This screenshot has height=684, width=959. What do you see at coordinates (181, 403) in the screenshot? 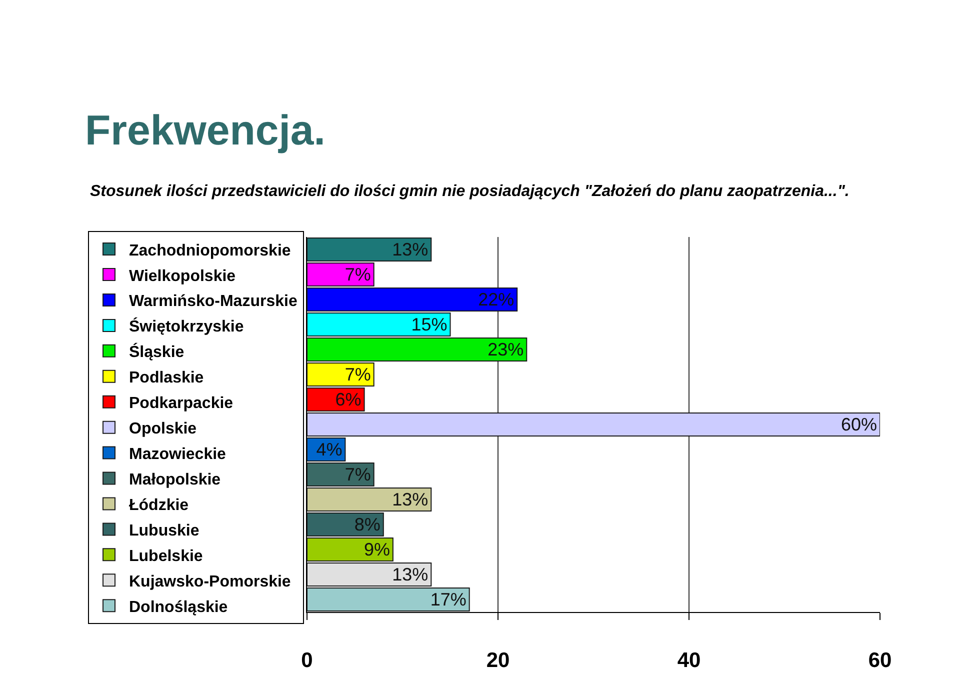
I see `legend-label: Podkarpackie` at bounding box center [181, 403].